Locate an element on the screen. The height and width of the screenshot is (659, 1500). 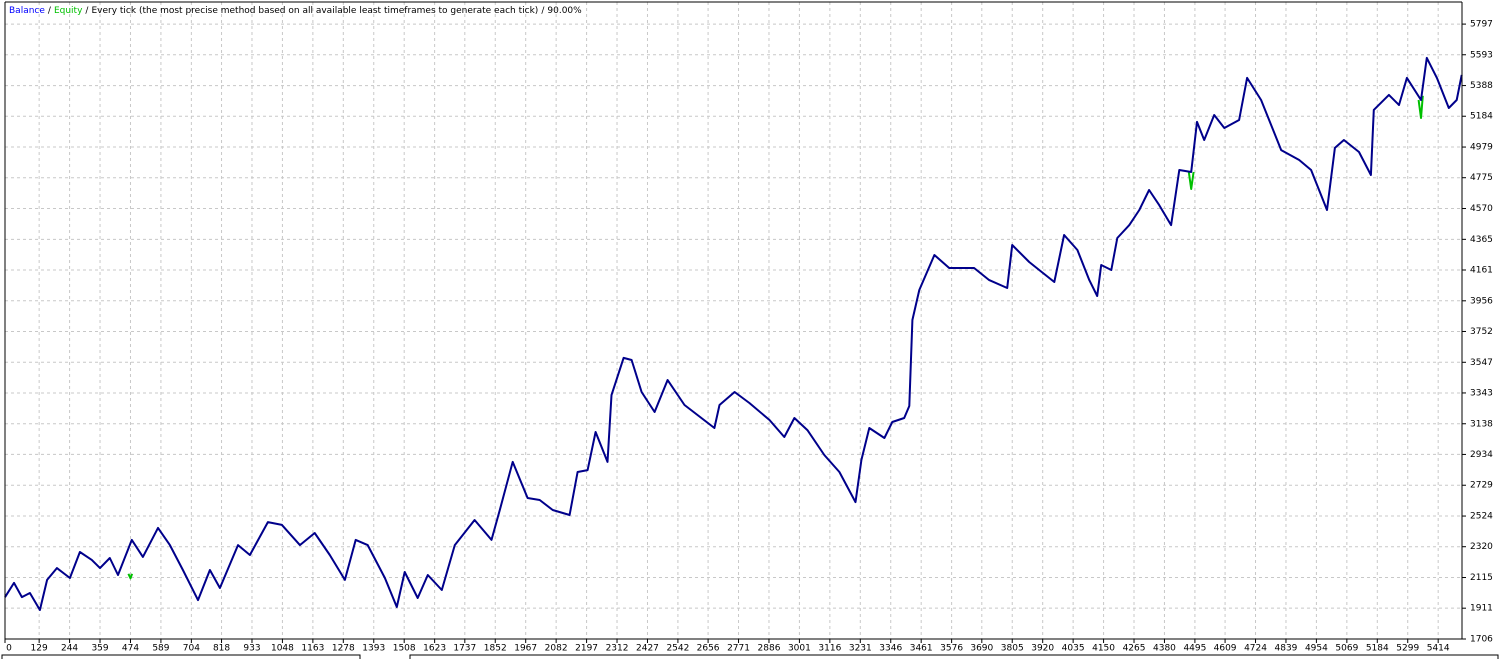
x-tick-label: 5299 is located at coordinates (1407, 649).